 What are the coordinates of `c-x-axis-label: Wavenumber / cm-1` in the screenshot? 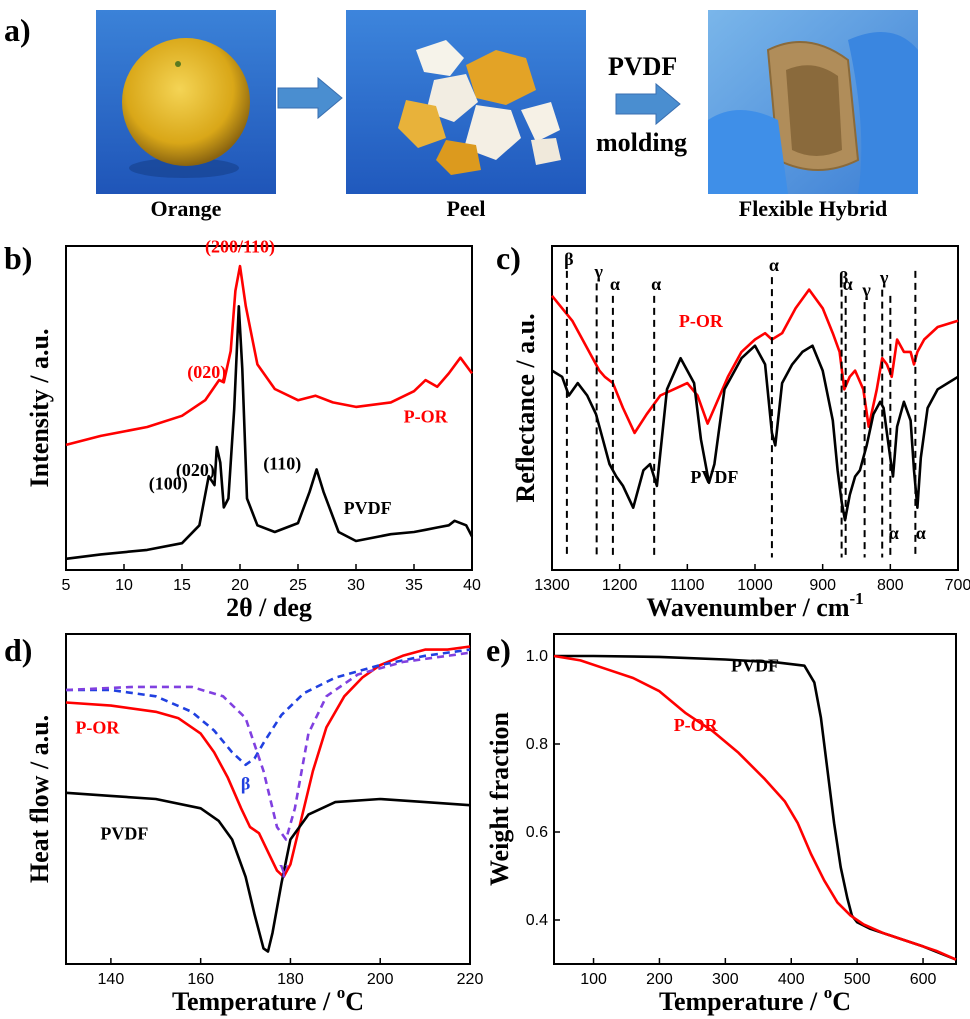 It's located at (754, 605).